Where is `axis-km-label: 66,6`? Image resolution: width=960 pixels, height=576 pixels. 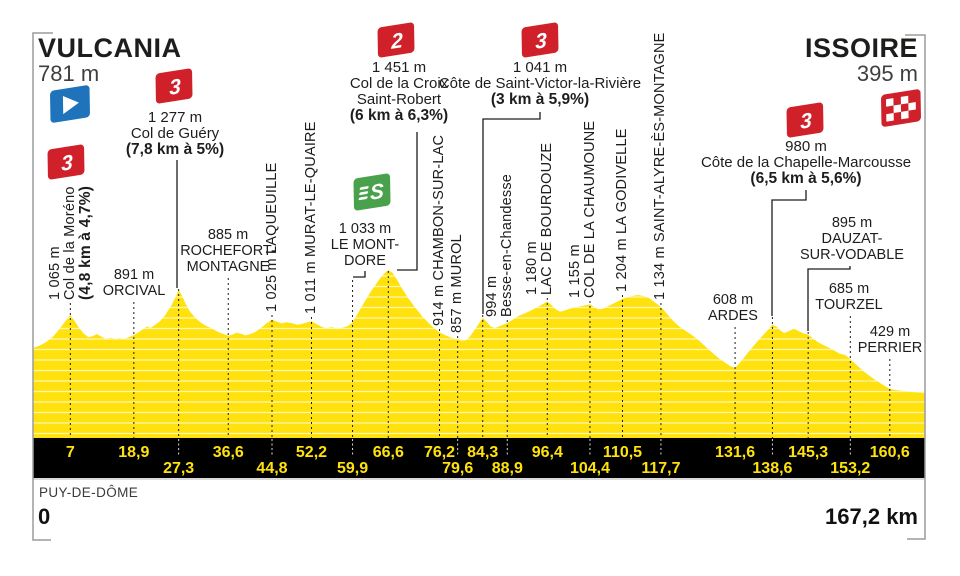 axis-km-label: 66,6 is located at coordinates (388, 452).